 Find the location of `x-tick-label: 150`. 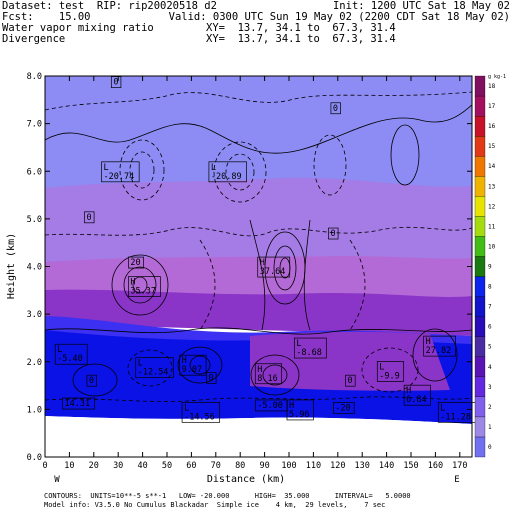

x-tick-label: 150 is located at coordinates (410, 466).